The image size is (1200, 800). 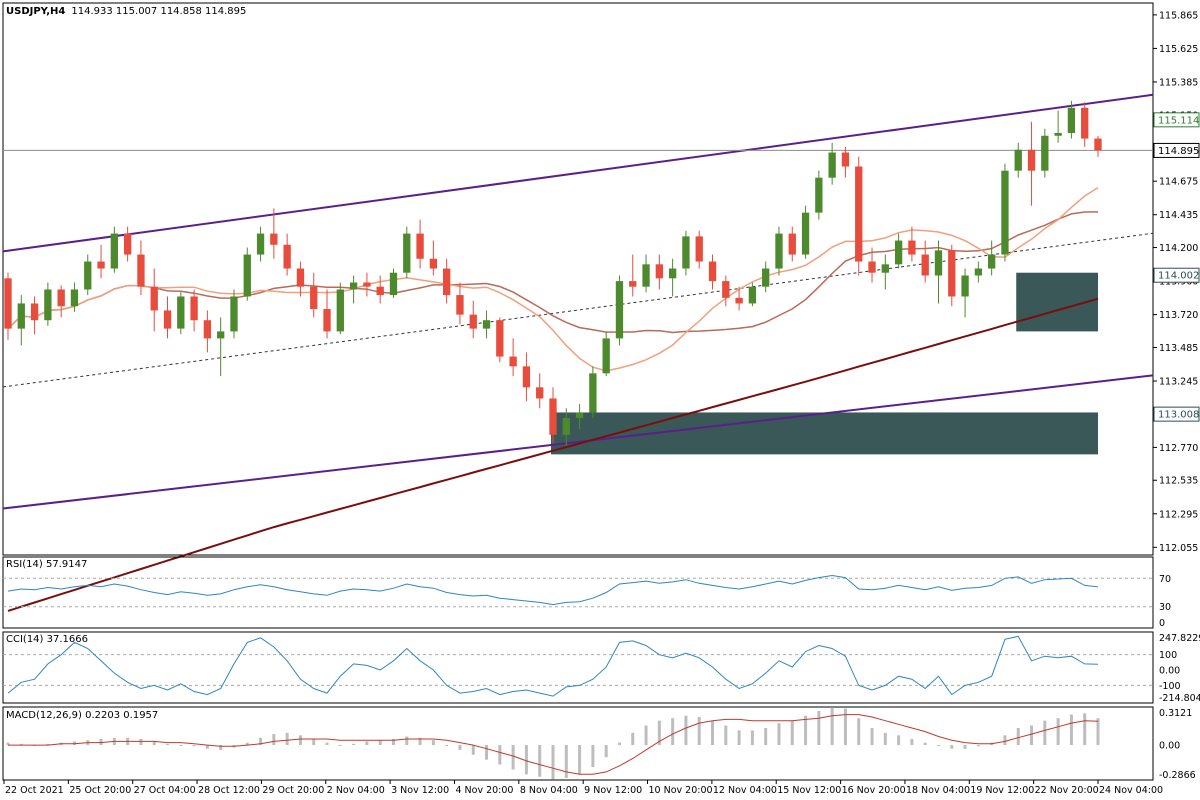 I want to click on support-zone-lower, so click(x=824, y=433).